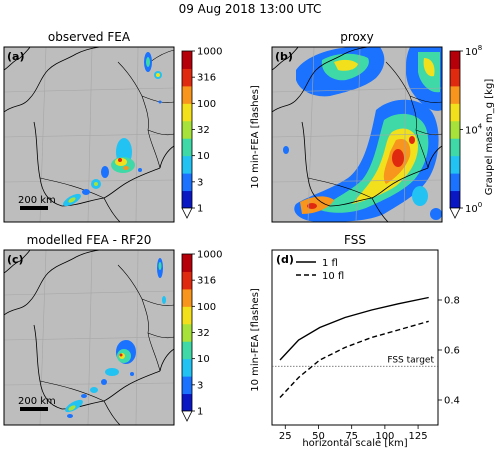 The width and height of the screenshot is (500, 453). Describe the element at coordinates (209, 52) in the screenshot. I see `cbar-a-tick-label: 1000` at that location.